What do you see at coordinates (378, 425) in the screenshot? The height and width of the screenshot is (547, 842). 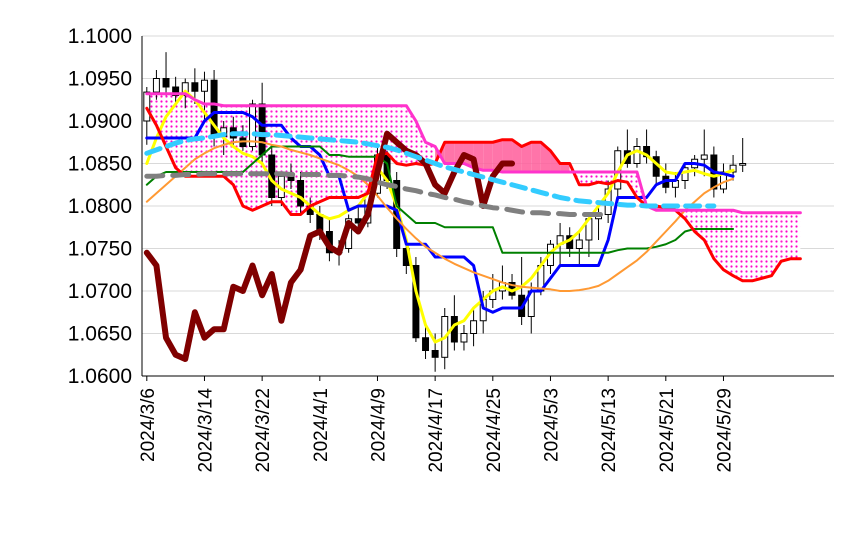 I see `x-tick-label: 2024/4/9` at bounding box center [378, 425].